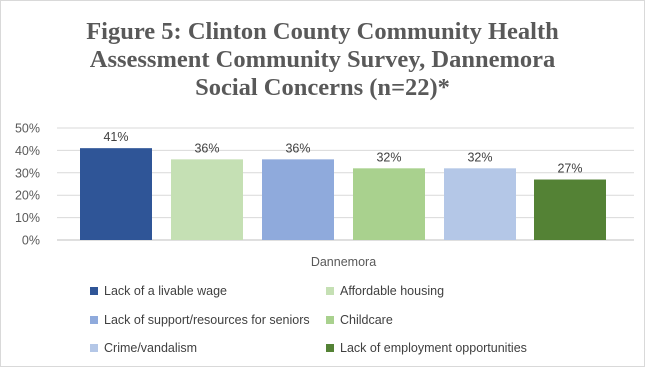  I want to click on legend-label: Affordable housing, so click(392, 291).